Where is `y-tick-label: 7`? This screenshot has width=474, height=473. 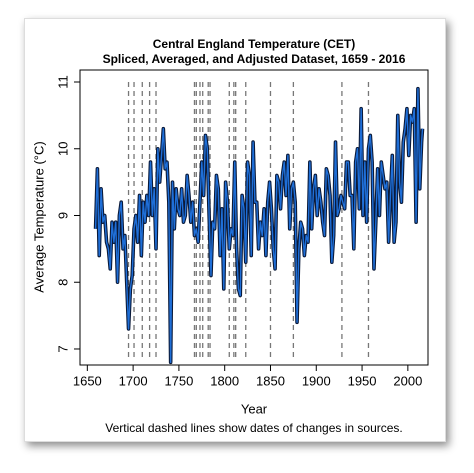
y-tick-label: 7 is located at coordinates (62, 348).